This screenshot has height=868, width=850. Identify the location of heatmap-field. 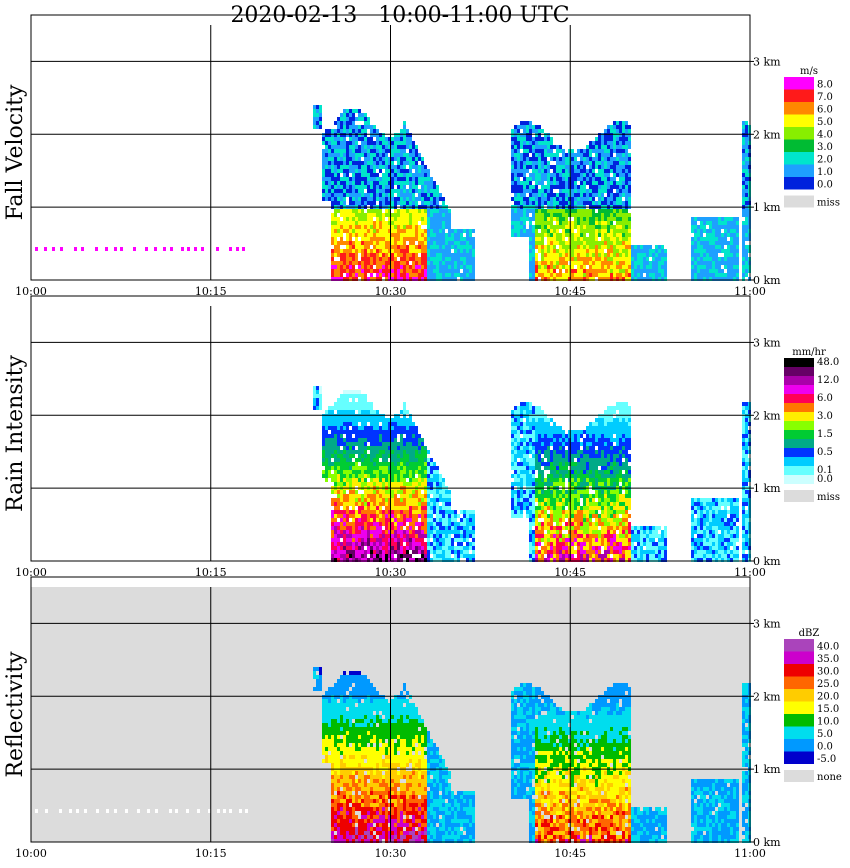
(532, 474).